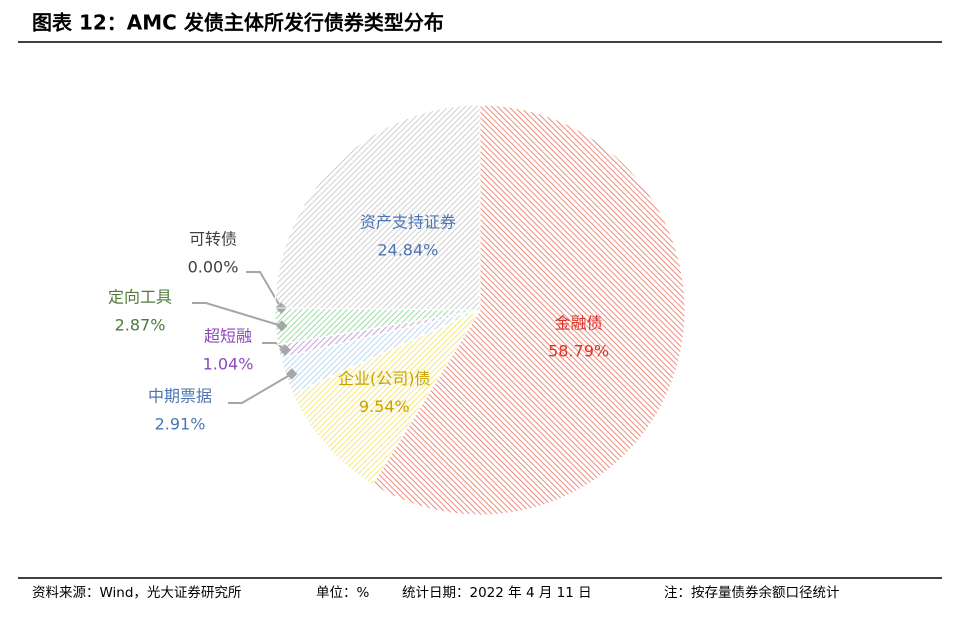  Describe the element at coordinates (213, 239) in the screenshot. I see `slice-label: 可转债` at that location.